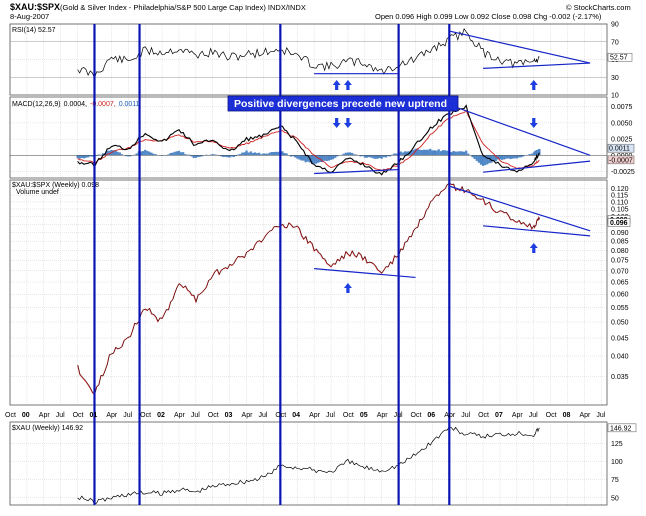 The width and height of the screenshot is (646, 516). Describe the element at coordinates (615, 42) in the screenshot. I see `rsi-ytick-label: 70` at that location.